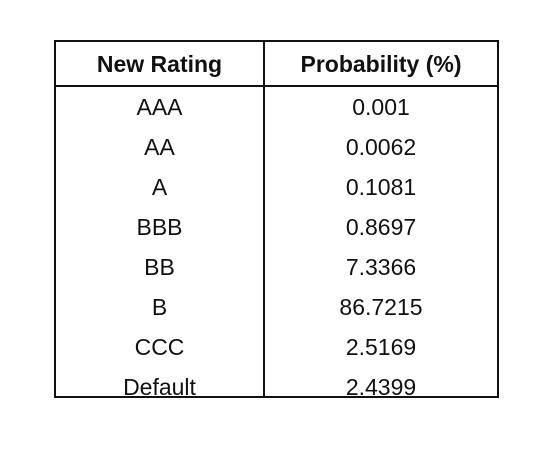 This screenshot has height=454, width=546. Describe the element at coordinates (381, 187) in the screenshot. I see `probability-cell: 0.1081` at that location.